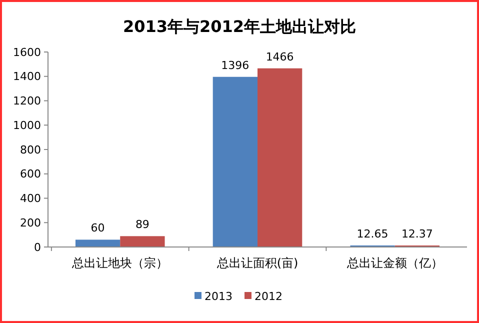 Image resolution: width=479 pixels, height=323 pixels. What do you see at coordinates (280, 57) in the screenshot?
I see `data-label: 1466` at bounding box center [280, 57].